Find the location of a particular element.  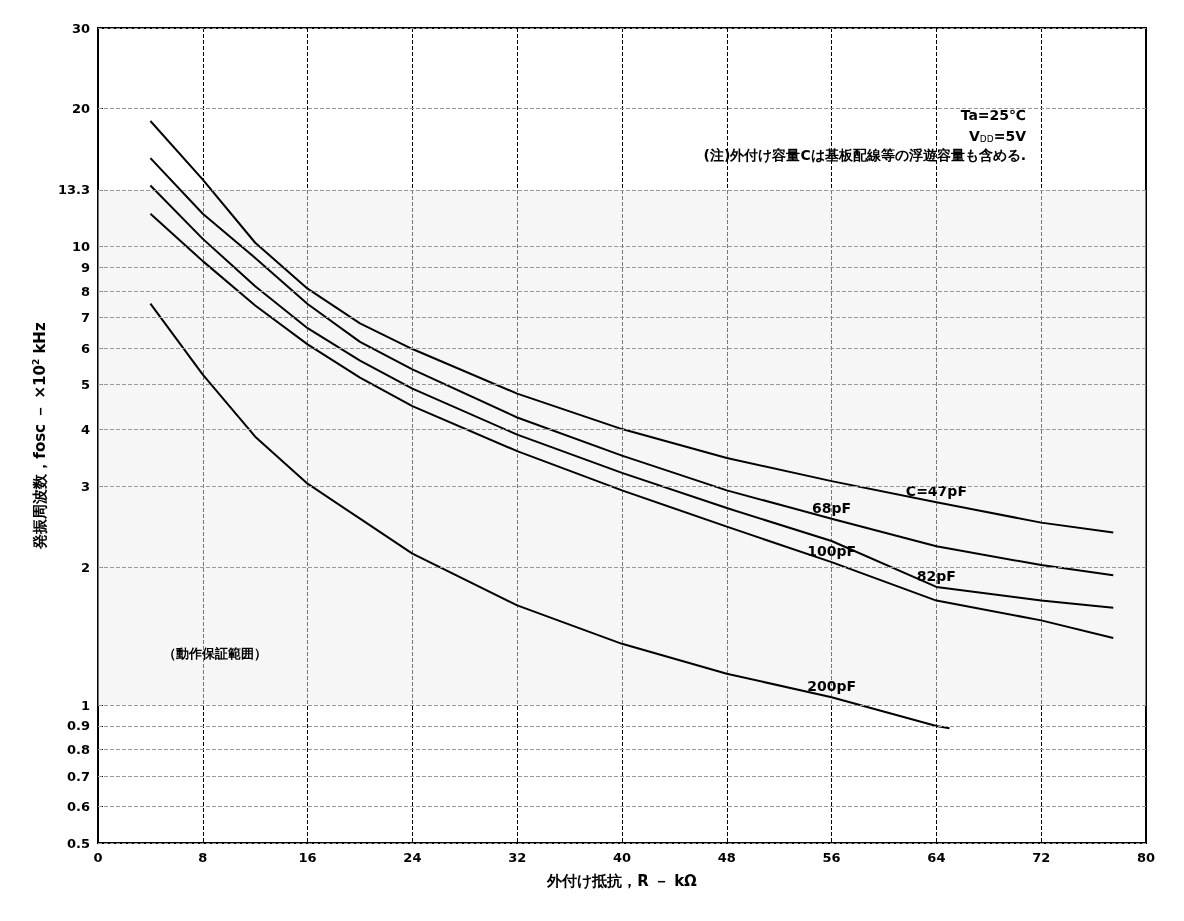

annotation: Ta=25℃ is located at coordinates (993, 115).